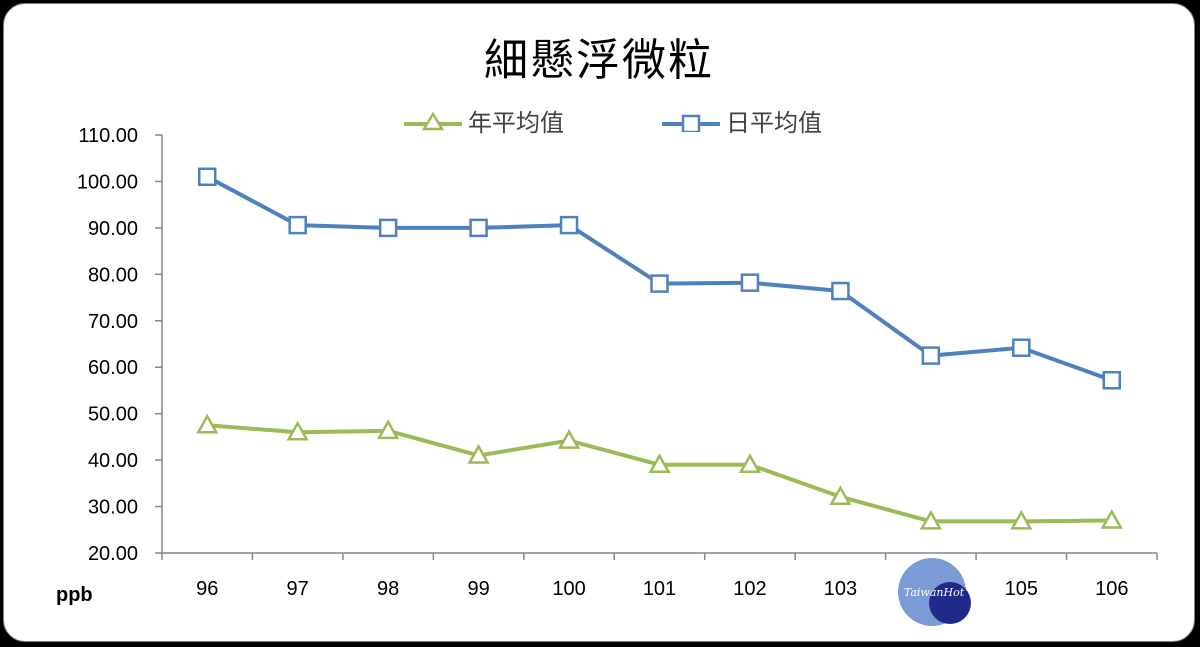 The image size is (1200, 647). I want to click on watermark-circles, so click(934, 592).